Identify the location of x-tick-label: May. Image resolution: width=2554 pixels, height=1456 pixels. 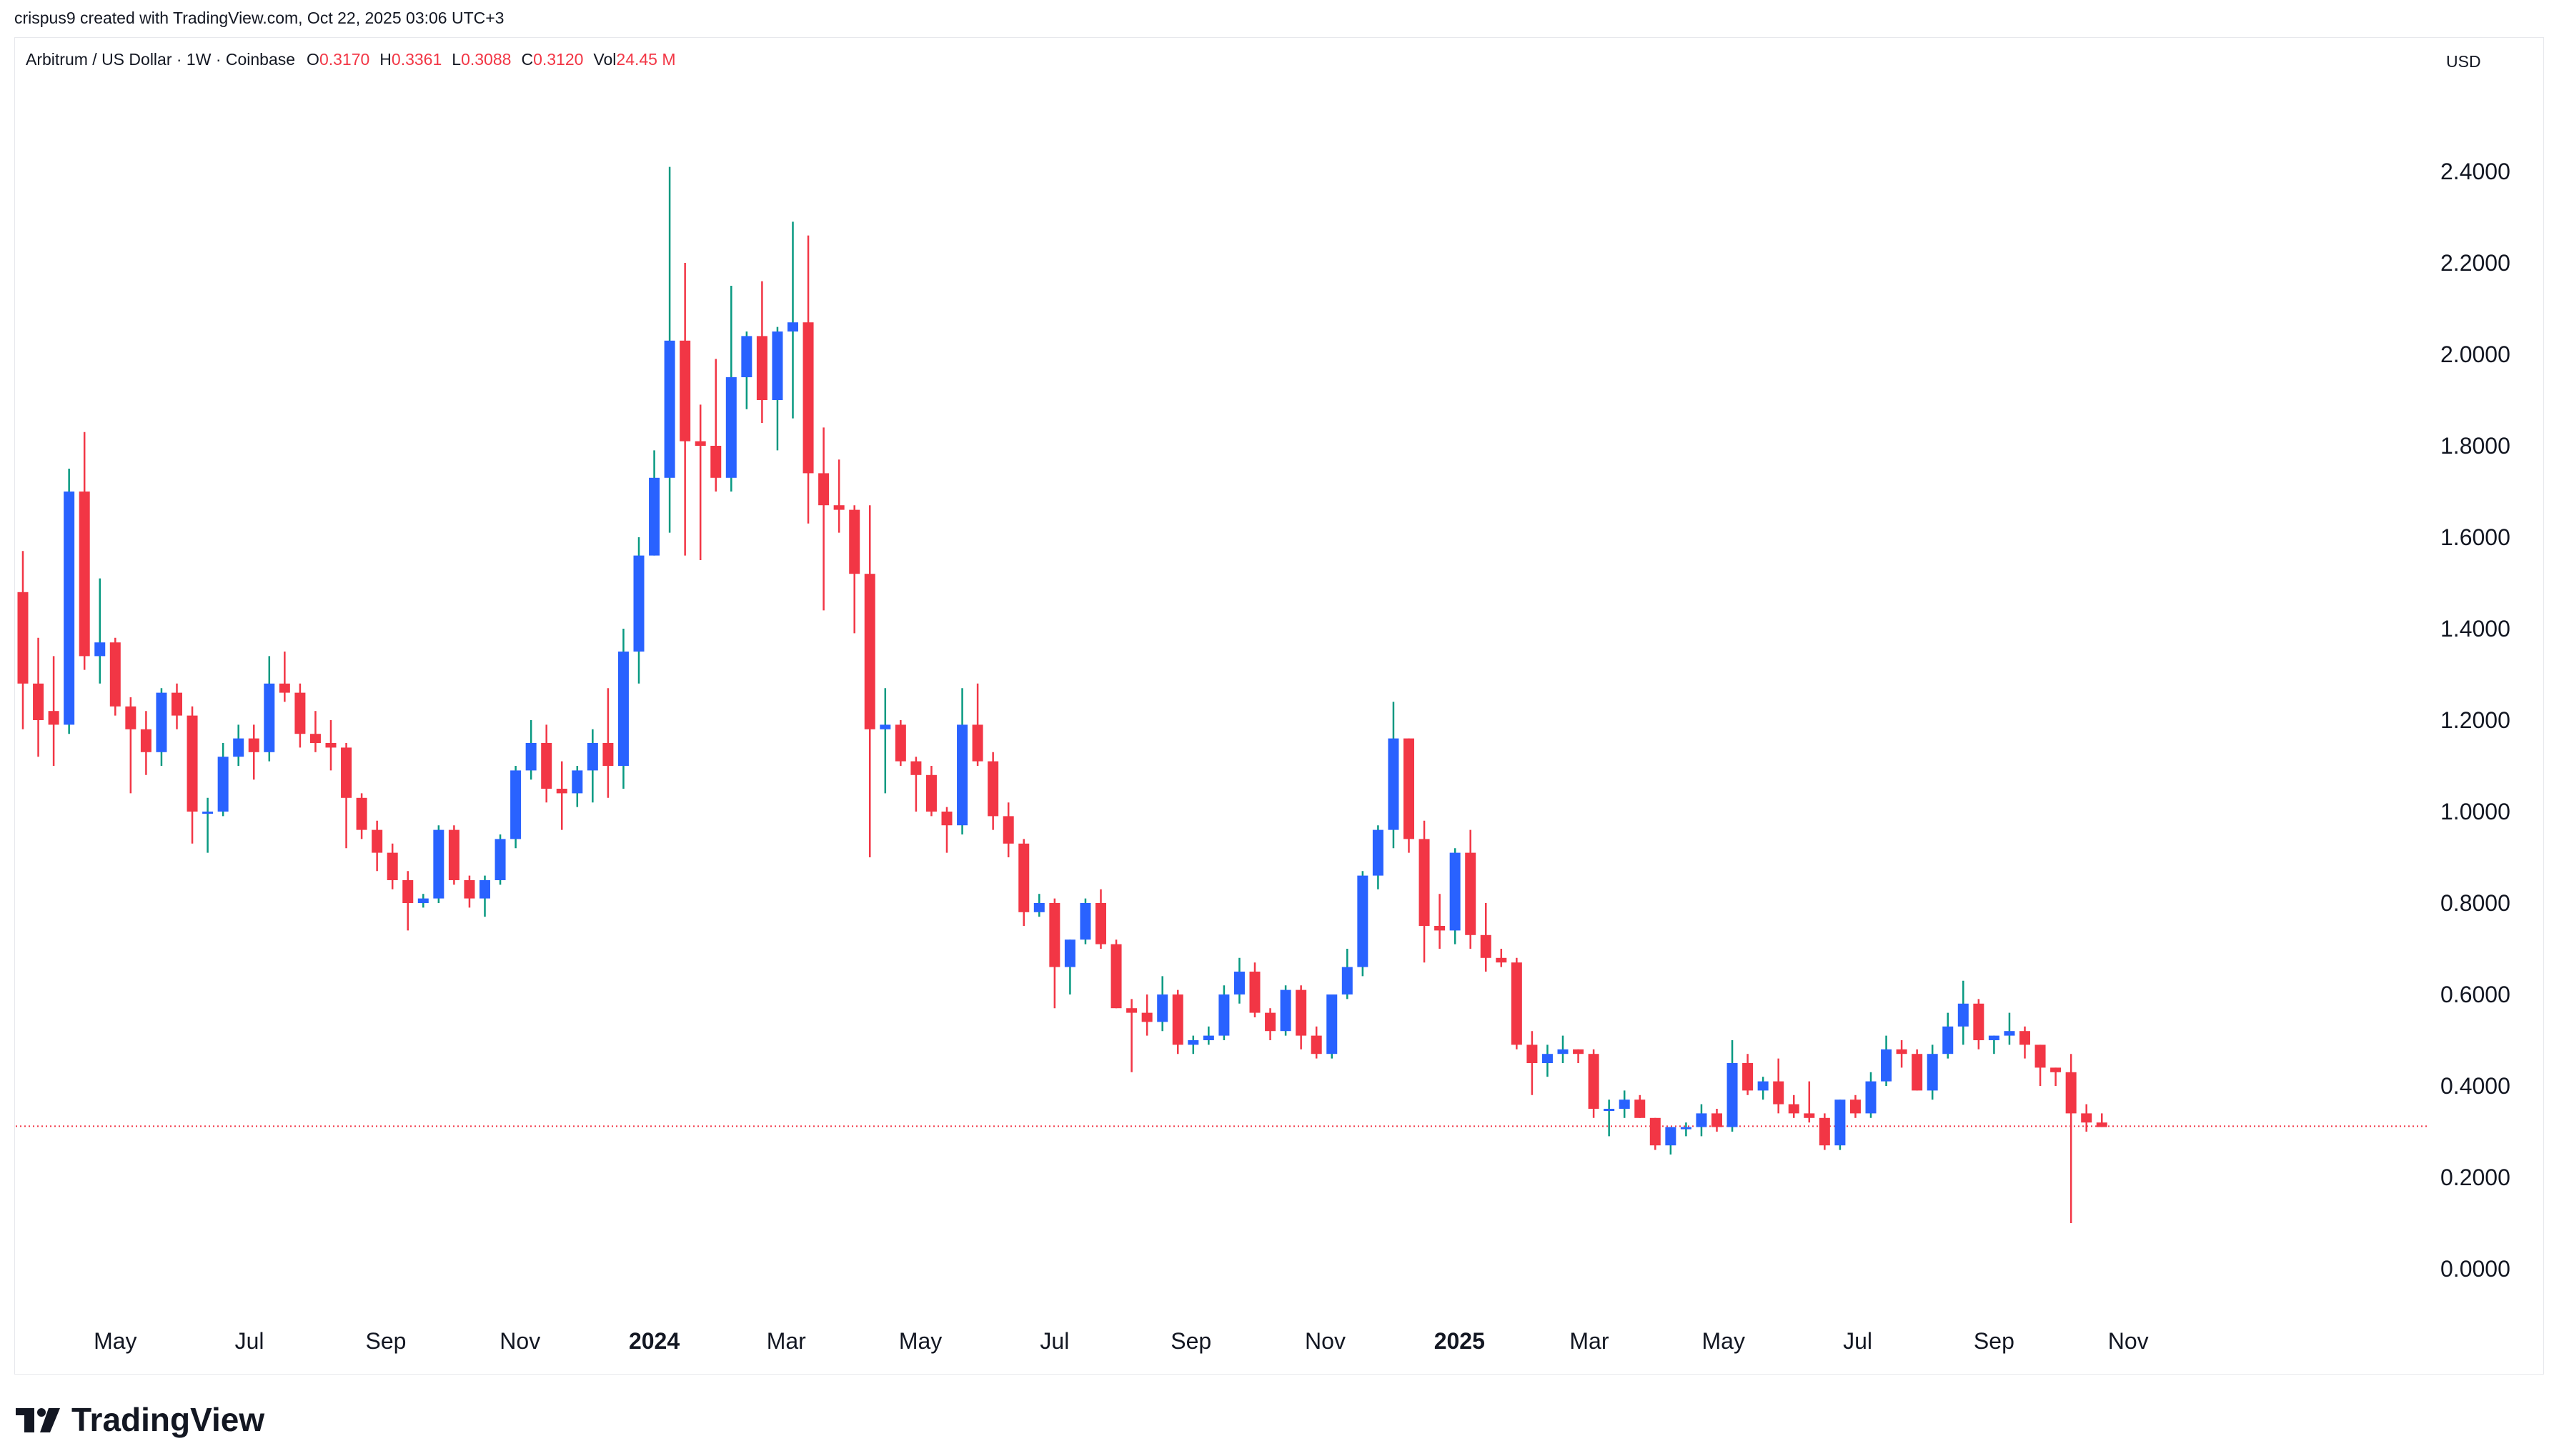
(115, 1341).